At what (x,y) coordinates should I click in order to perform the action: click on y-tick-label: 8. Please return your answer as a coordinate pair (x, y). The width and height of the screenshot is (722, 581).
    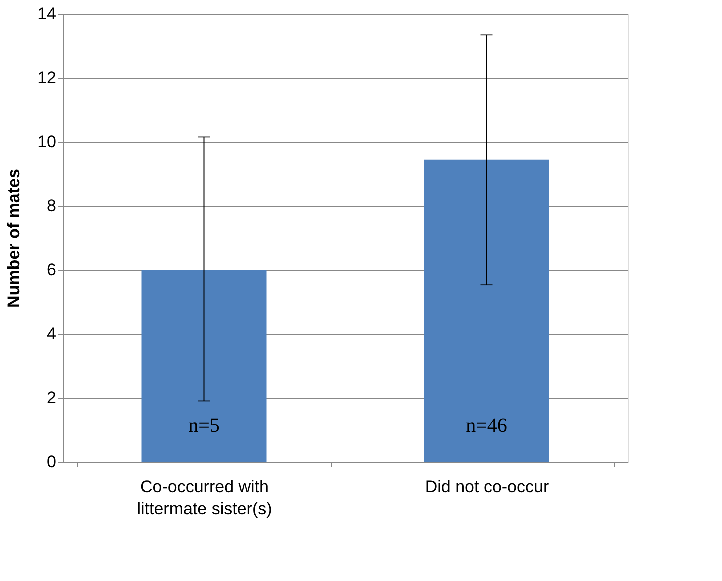
    Looking at the image, I should click on (51, 206).